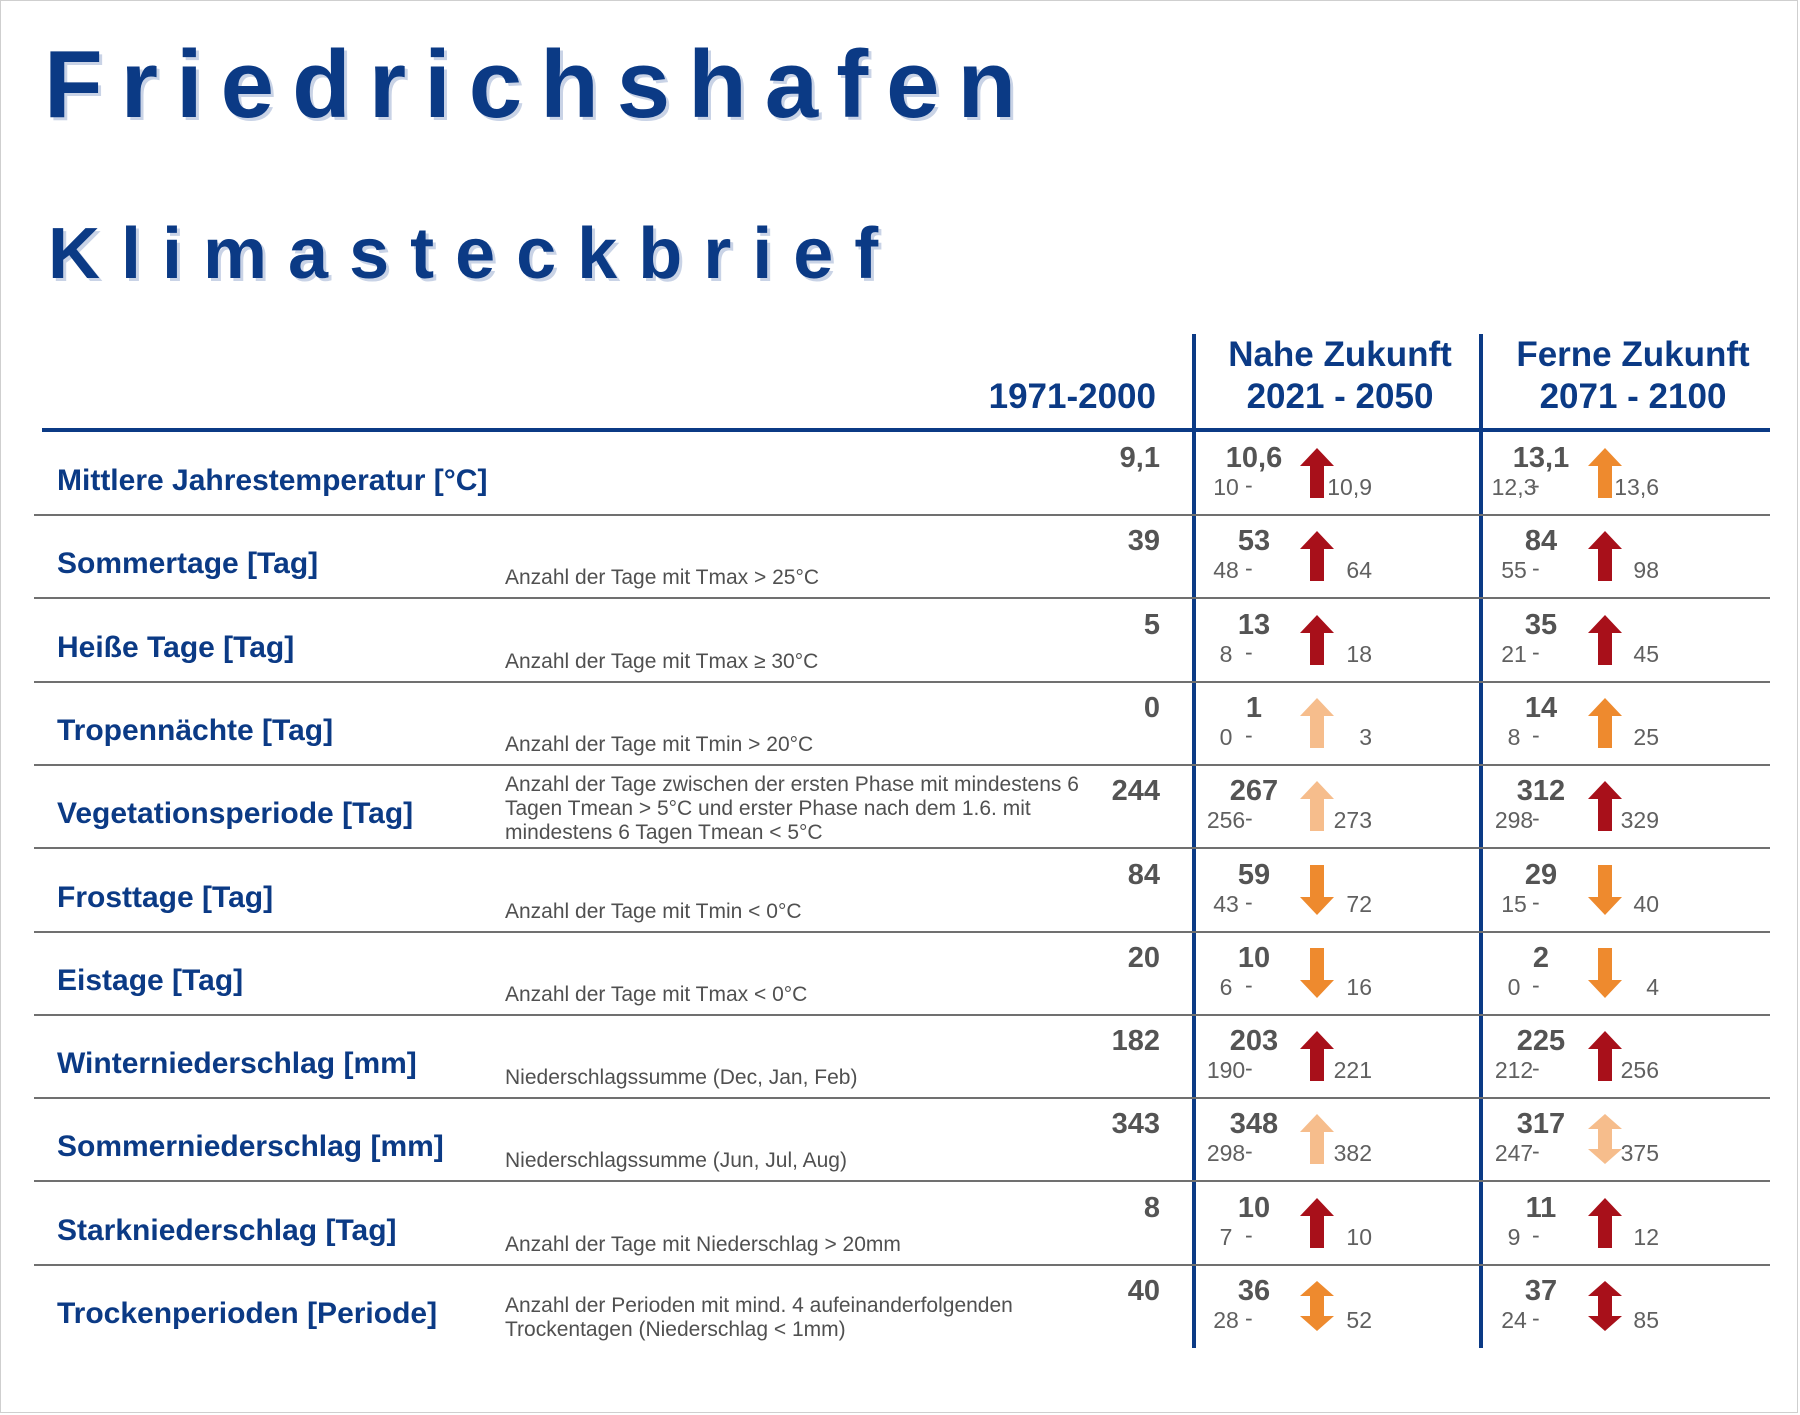 This screenshot has width=1800, height=1415. I want to click on near-future-period: 2021 - 2050, so click(1340, 396).